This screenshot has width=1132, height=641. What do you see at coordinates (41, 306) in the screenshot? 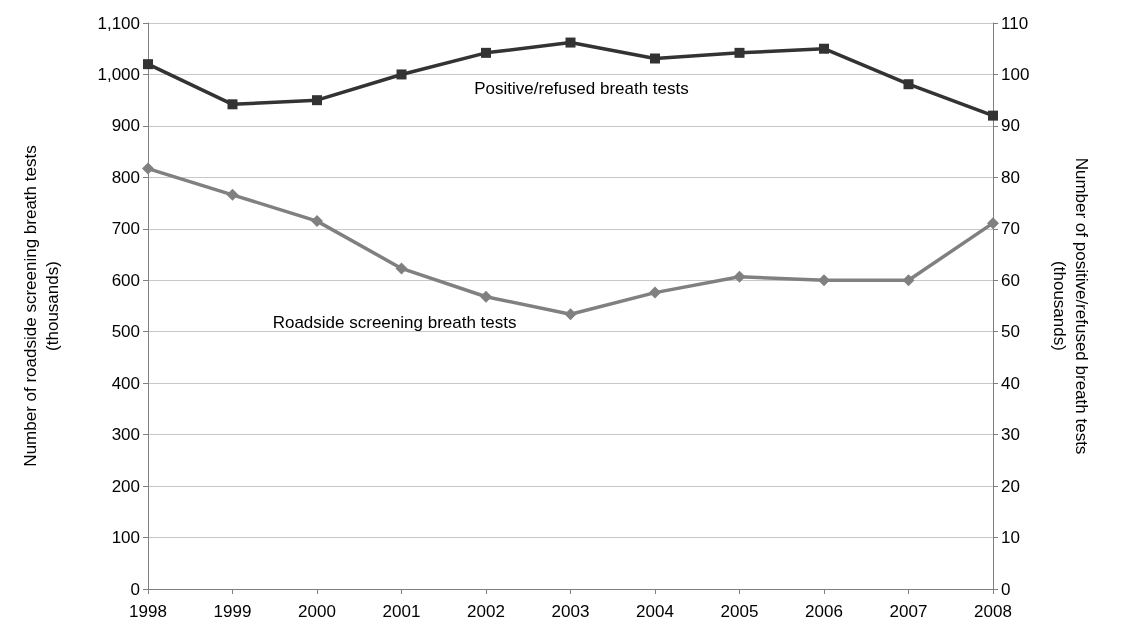
I see `y-axis-title: Number of roadside screening breath tests (thousands)` at bounding box center [41, 306].